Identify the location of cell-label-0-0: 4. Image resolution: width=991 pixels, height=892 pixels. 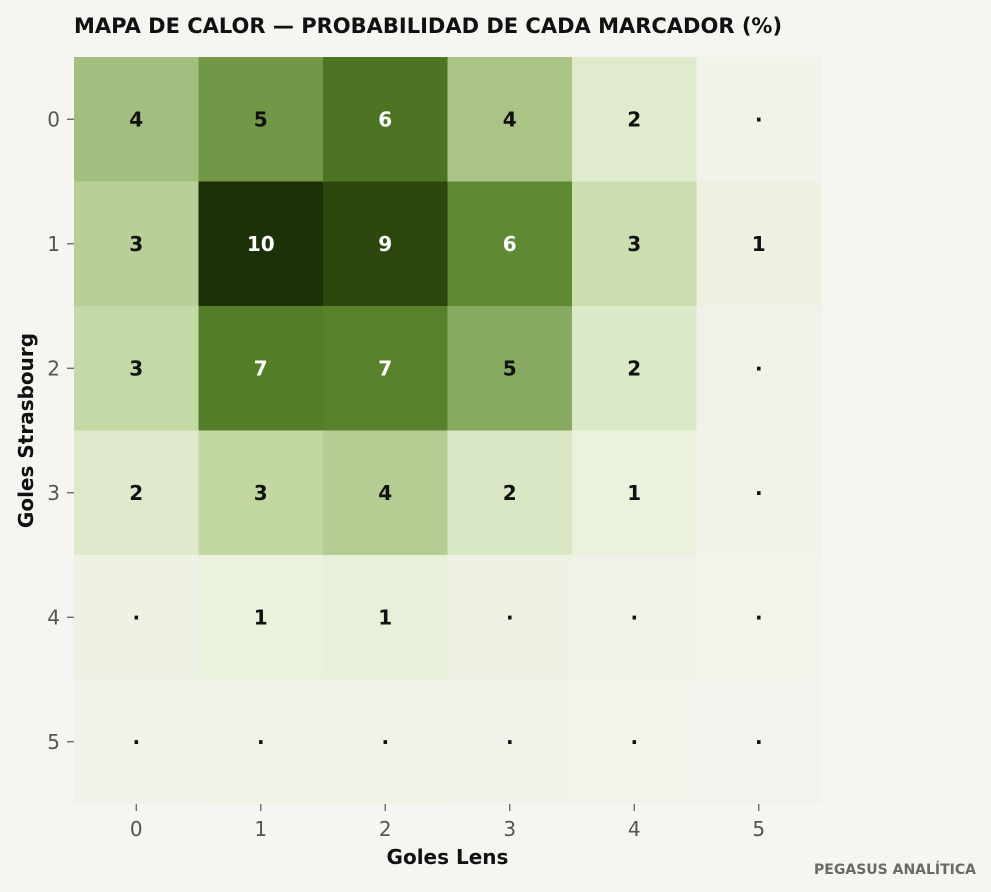
(136, 119).